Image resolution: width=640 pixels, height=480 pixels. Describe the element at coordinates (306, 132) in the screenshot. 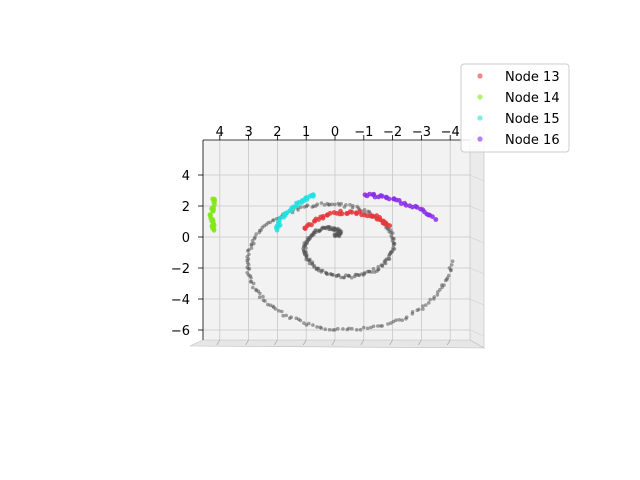

I see `x-tick-label: 1` at that location.